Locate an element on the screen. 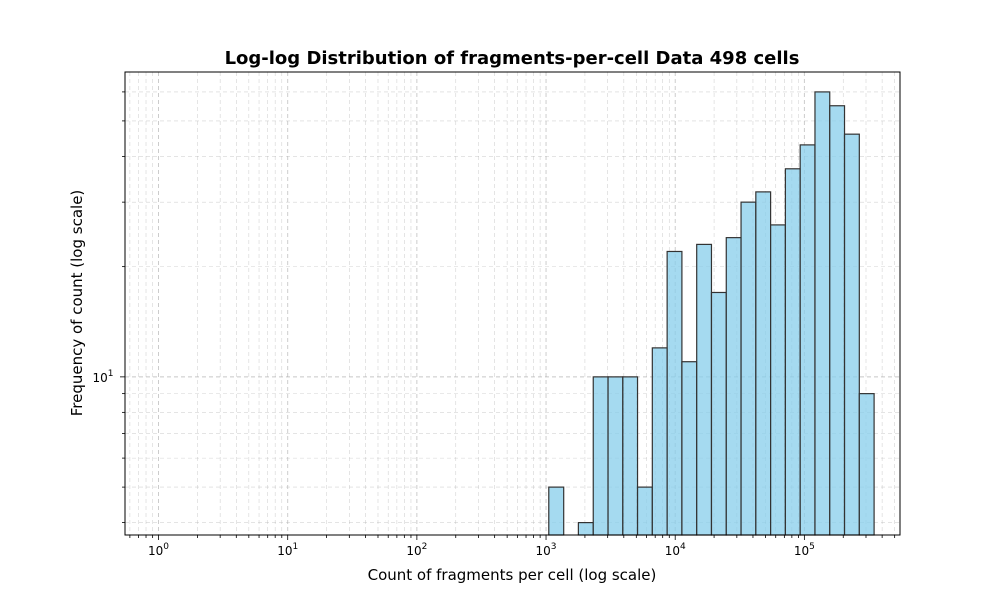 The width and height of the screenshot is (1000, 600). x-tick-label: 10³ is located at coordinates (546, 550).